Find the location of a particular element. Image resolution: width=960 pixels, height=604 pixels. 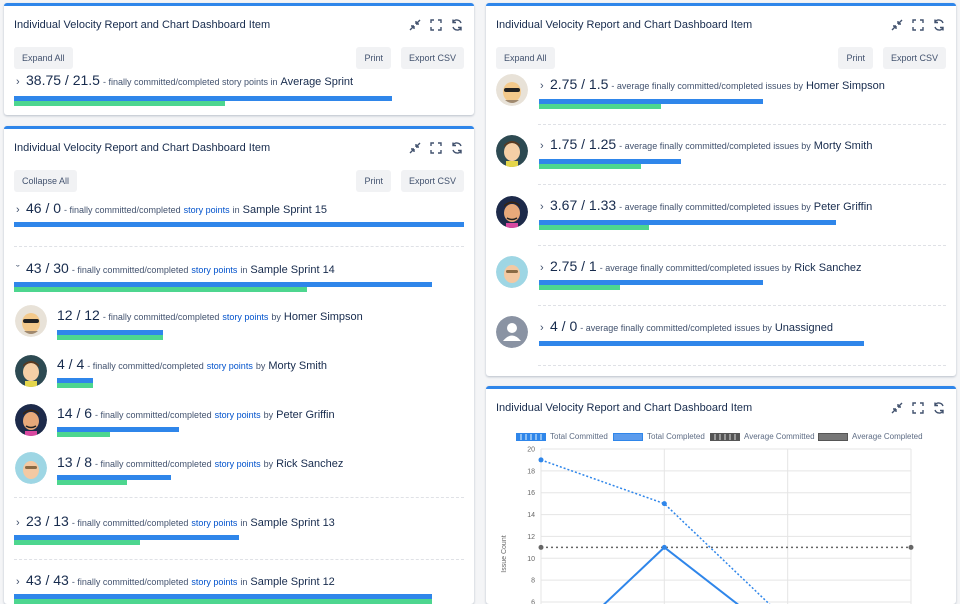

avatar-morty is located at coordinates (512, 151).